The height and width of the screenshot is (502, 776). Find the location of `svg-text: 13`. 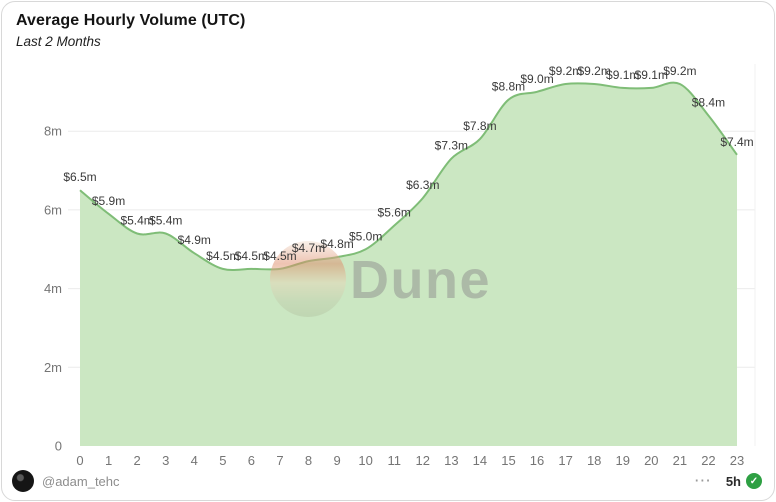

svg-text: 13 is located at coordinates (451, 460).